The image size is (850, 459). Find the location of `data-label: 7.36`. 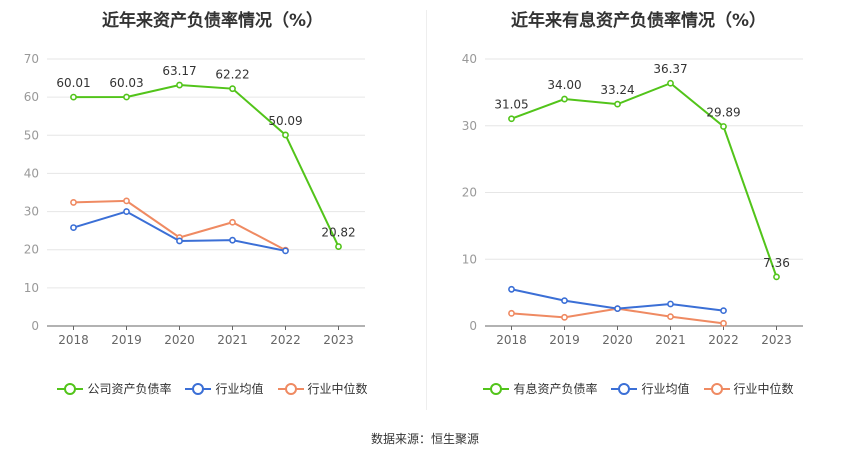

data-label: 7.36 is located at coordinates (776, 263).